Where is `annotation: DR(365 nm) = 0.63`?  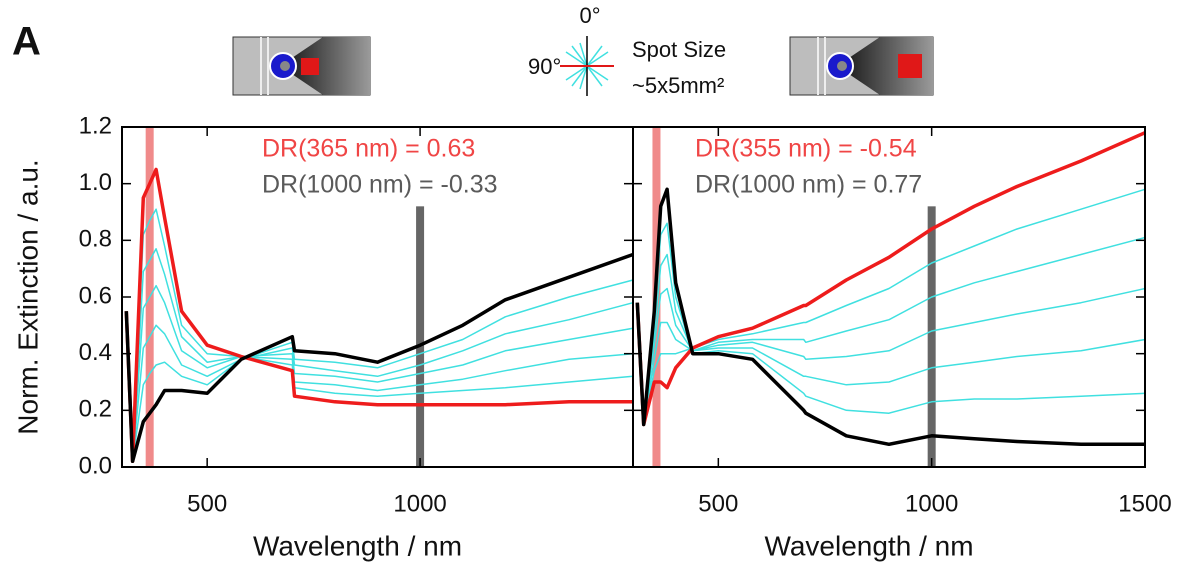 annotation: DR(365 nm) = 0.63 is located at coordinates (368, 149).